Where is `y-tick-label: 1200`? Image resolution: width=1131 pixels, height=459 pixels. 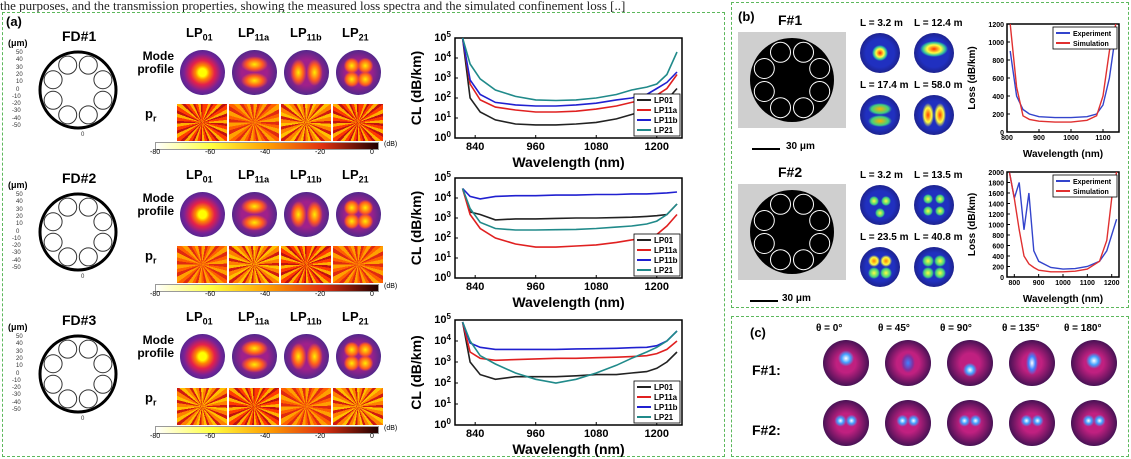
y-tick-label: 1200 is located at coordinates (996, 215).